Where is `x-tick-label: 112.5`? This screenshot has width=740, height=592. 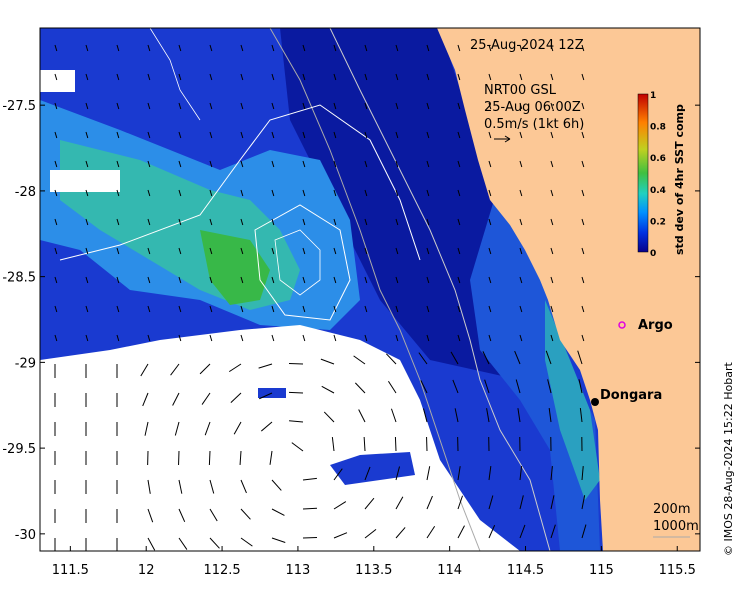
x-tick-label: 112.5 is located at coordinates (221, 570).